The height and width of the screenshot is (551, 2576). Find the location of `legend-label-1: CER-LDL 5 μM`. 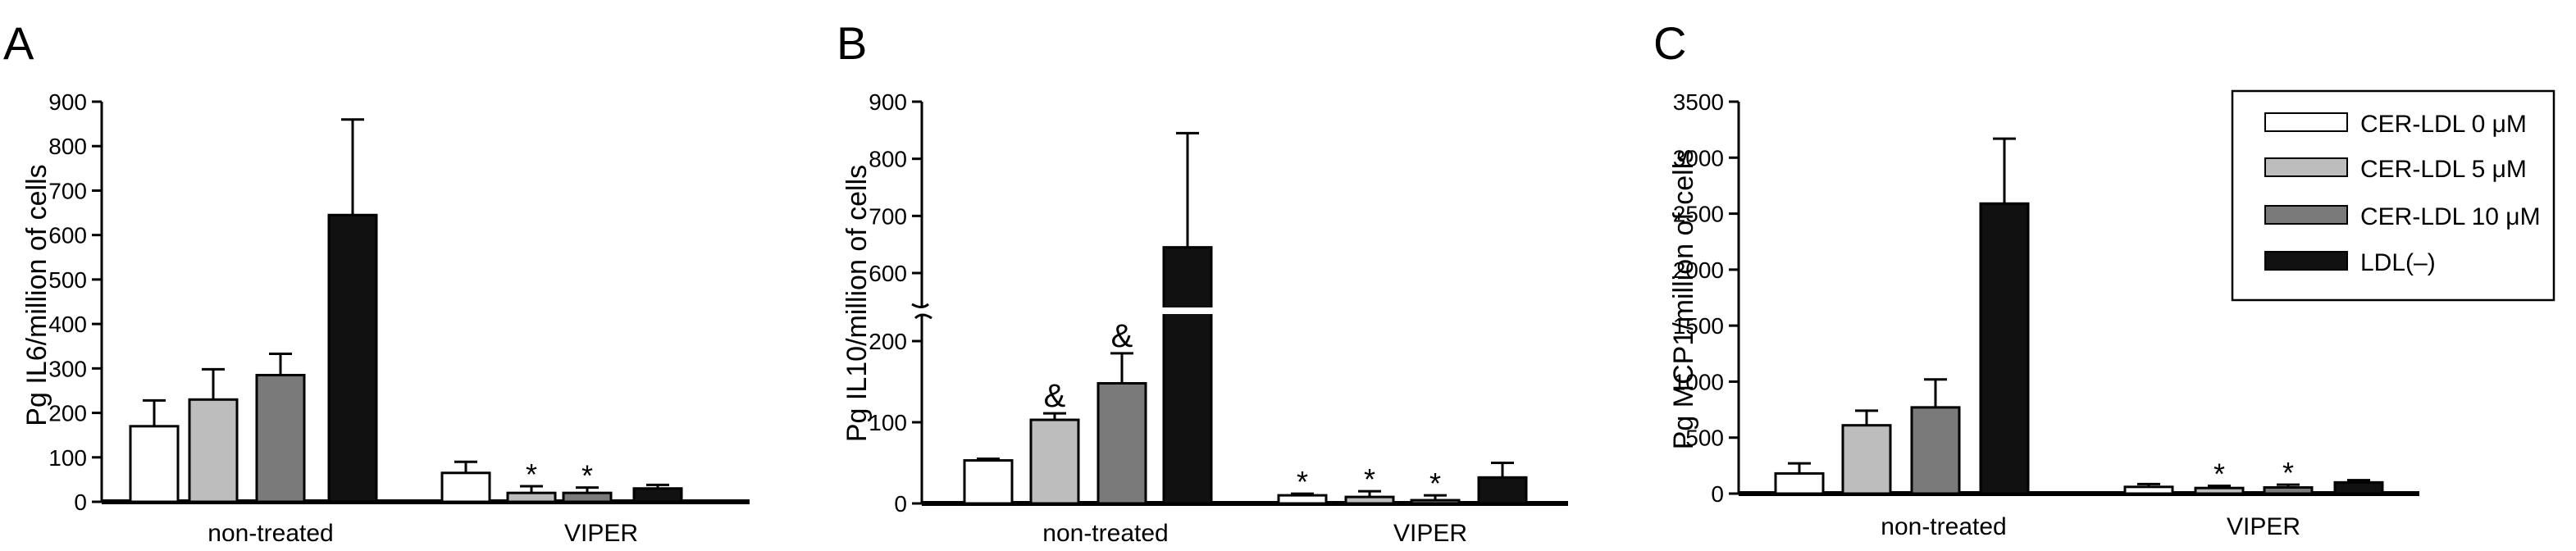

legend-label-1: CER-LDL 5 μM is located at coordinates (2443, 169).